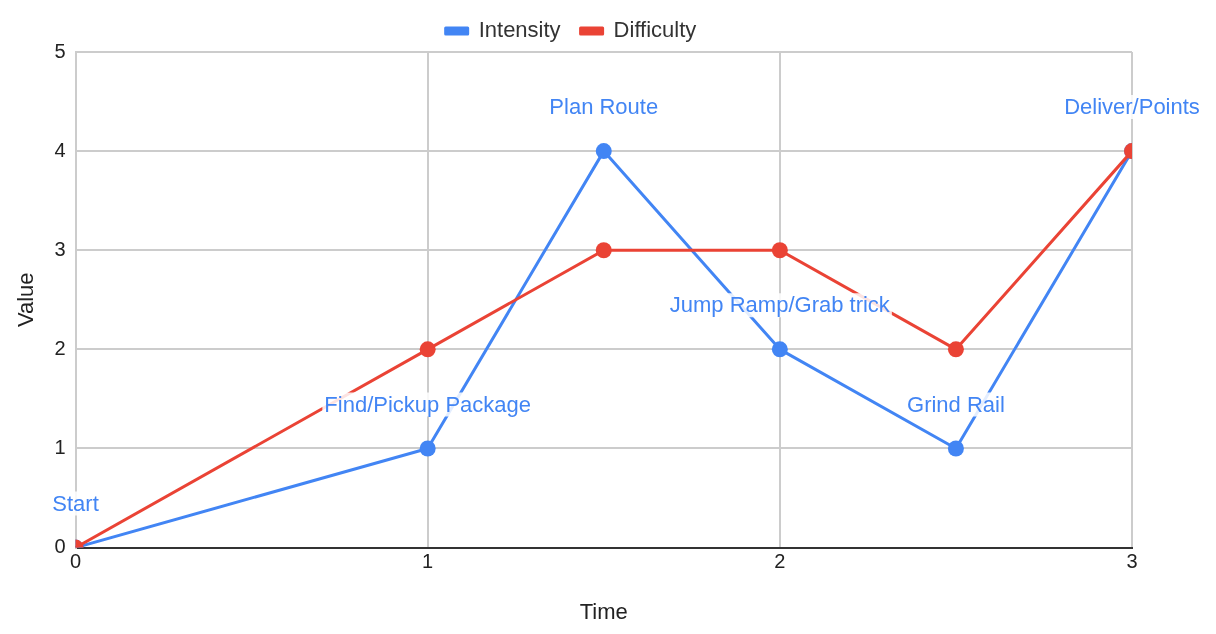 Image resolution: width=1216 pixels, height=634 pixels. I want to click on x-tick-label: 3, so click(1132, 561).